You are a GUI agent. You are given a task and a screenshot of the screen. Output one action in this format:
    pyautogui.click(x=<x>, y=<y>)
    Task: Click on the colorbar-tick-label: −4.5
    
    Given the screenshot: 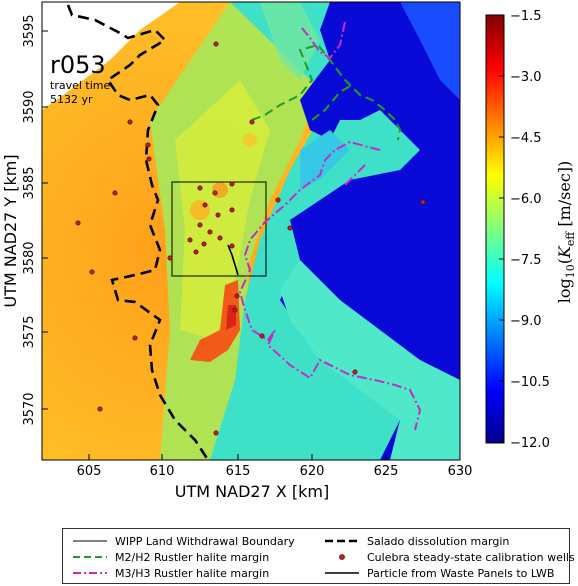 What is the action you would take?
    pyautogui.click(x=526, y=138)
    